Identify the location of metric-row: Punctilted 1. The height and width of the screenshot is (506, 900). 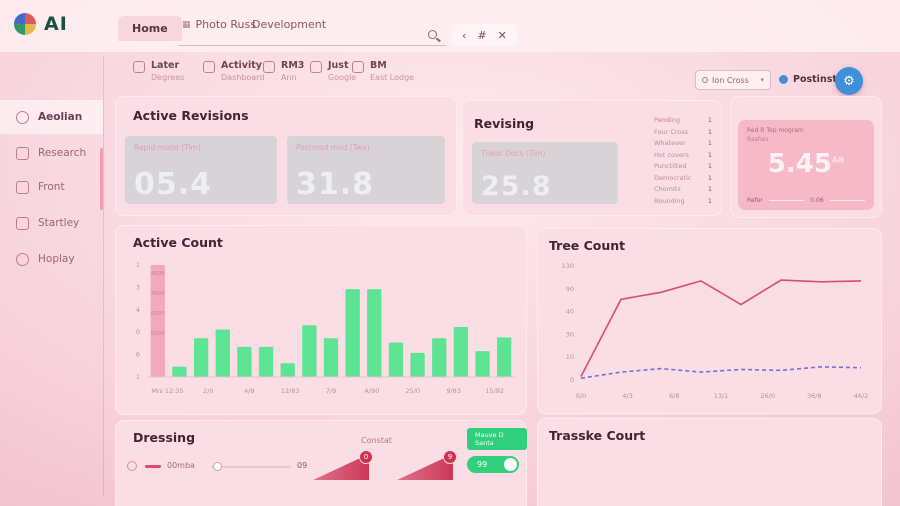
(683, 168).